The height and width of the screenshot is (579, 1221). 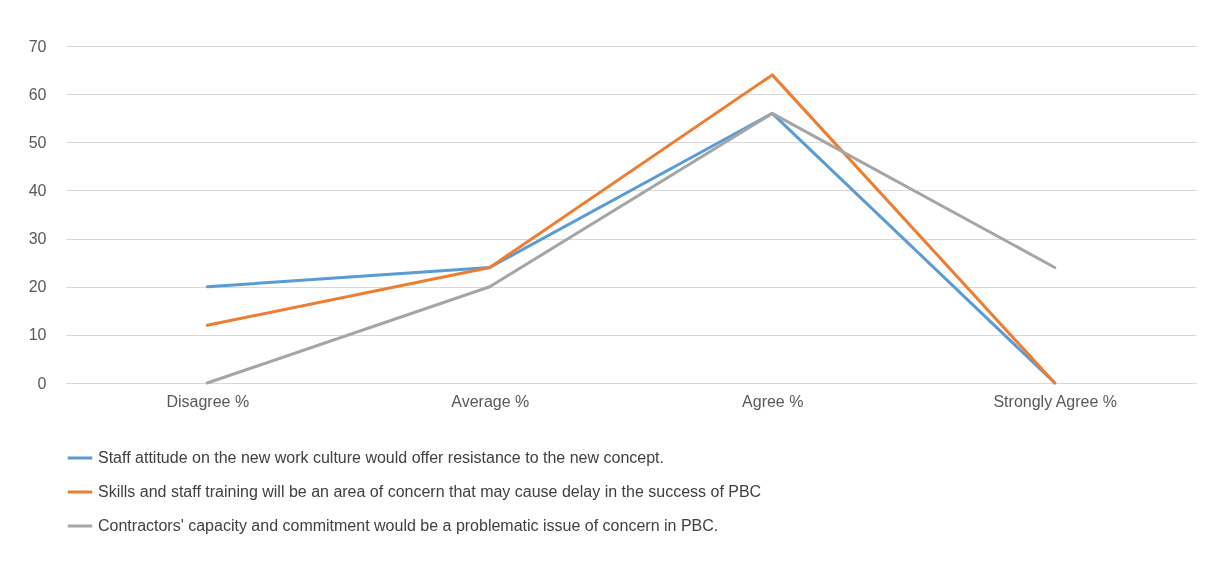 I want to click on x-tick-label: Agree %, so click(x=773, y=401).